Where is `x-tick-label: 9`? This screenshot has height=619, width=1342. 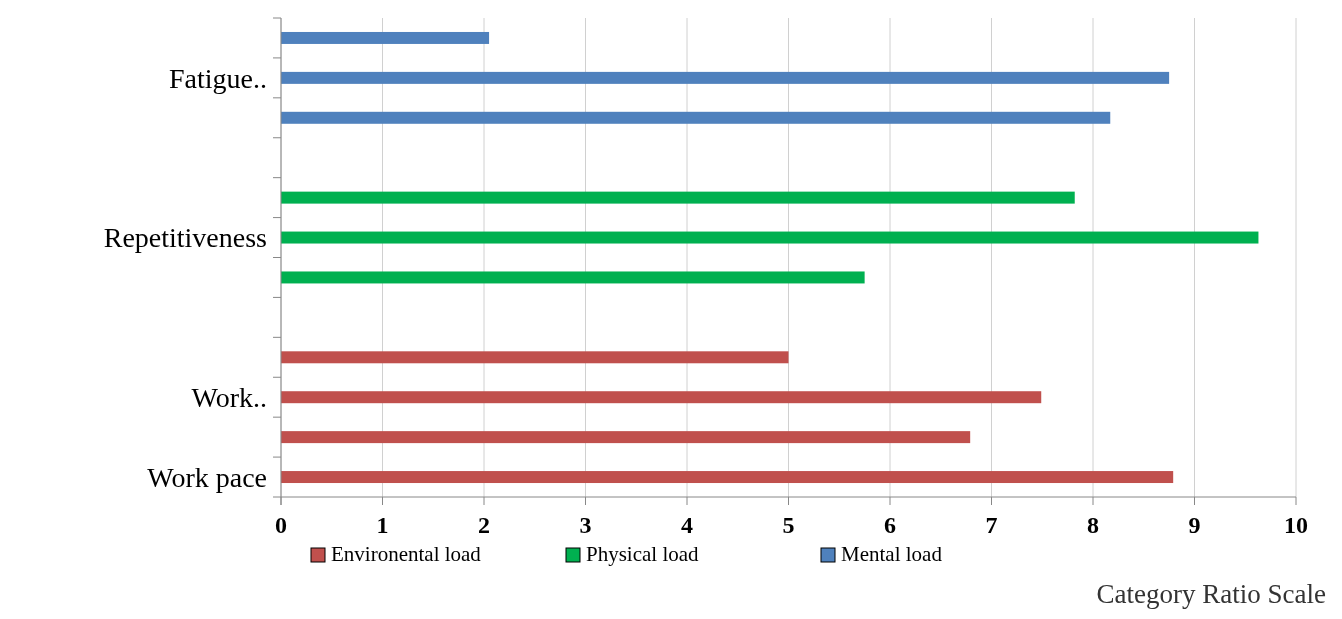
x-tick-label: 9 is located at coordinates (1194, 525).